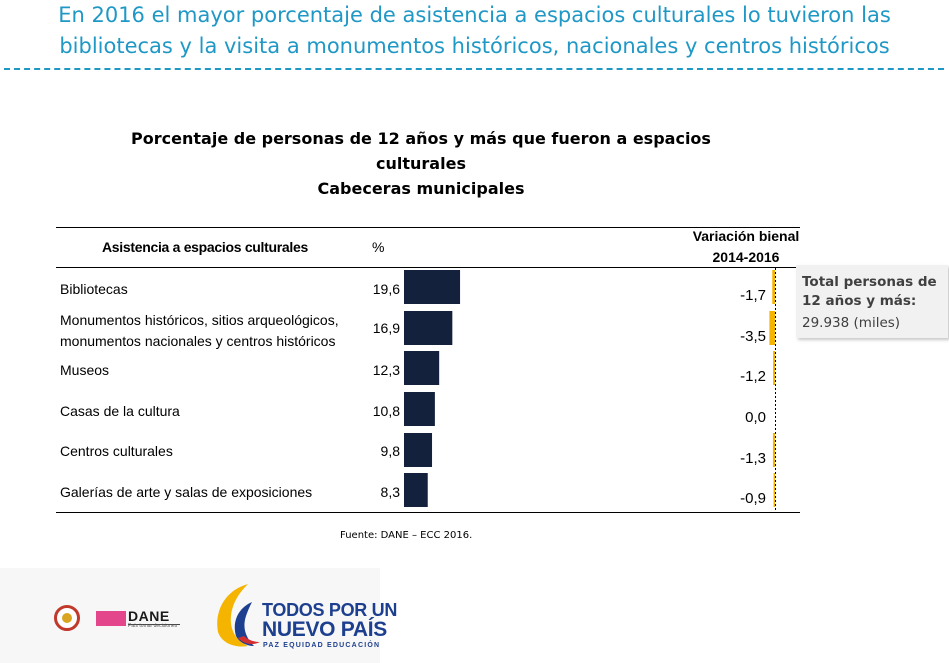 This screenshot has width=949, height=663. Describe the element at coordinates (390, 451) in the screenshot. I see `percent-label-centros-culturales: 9,8` at that location.